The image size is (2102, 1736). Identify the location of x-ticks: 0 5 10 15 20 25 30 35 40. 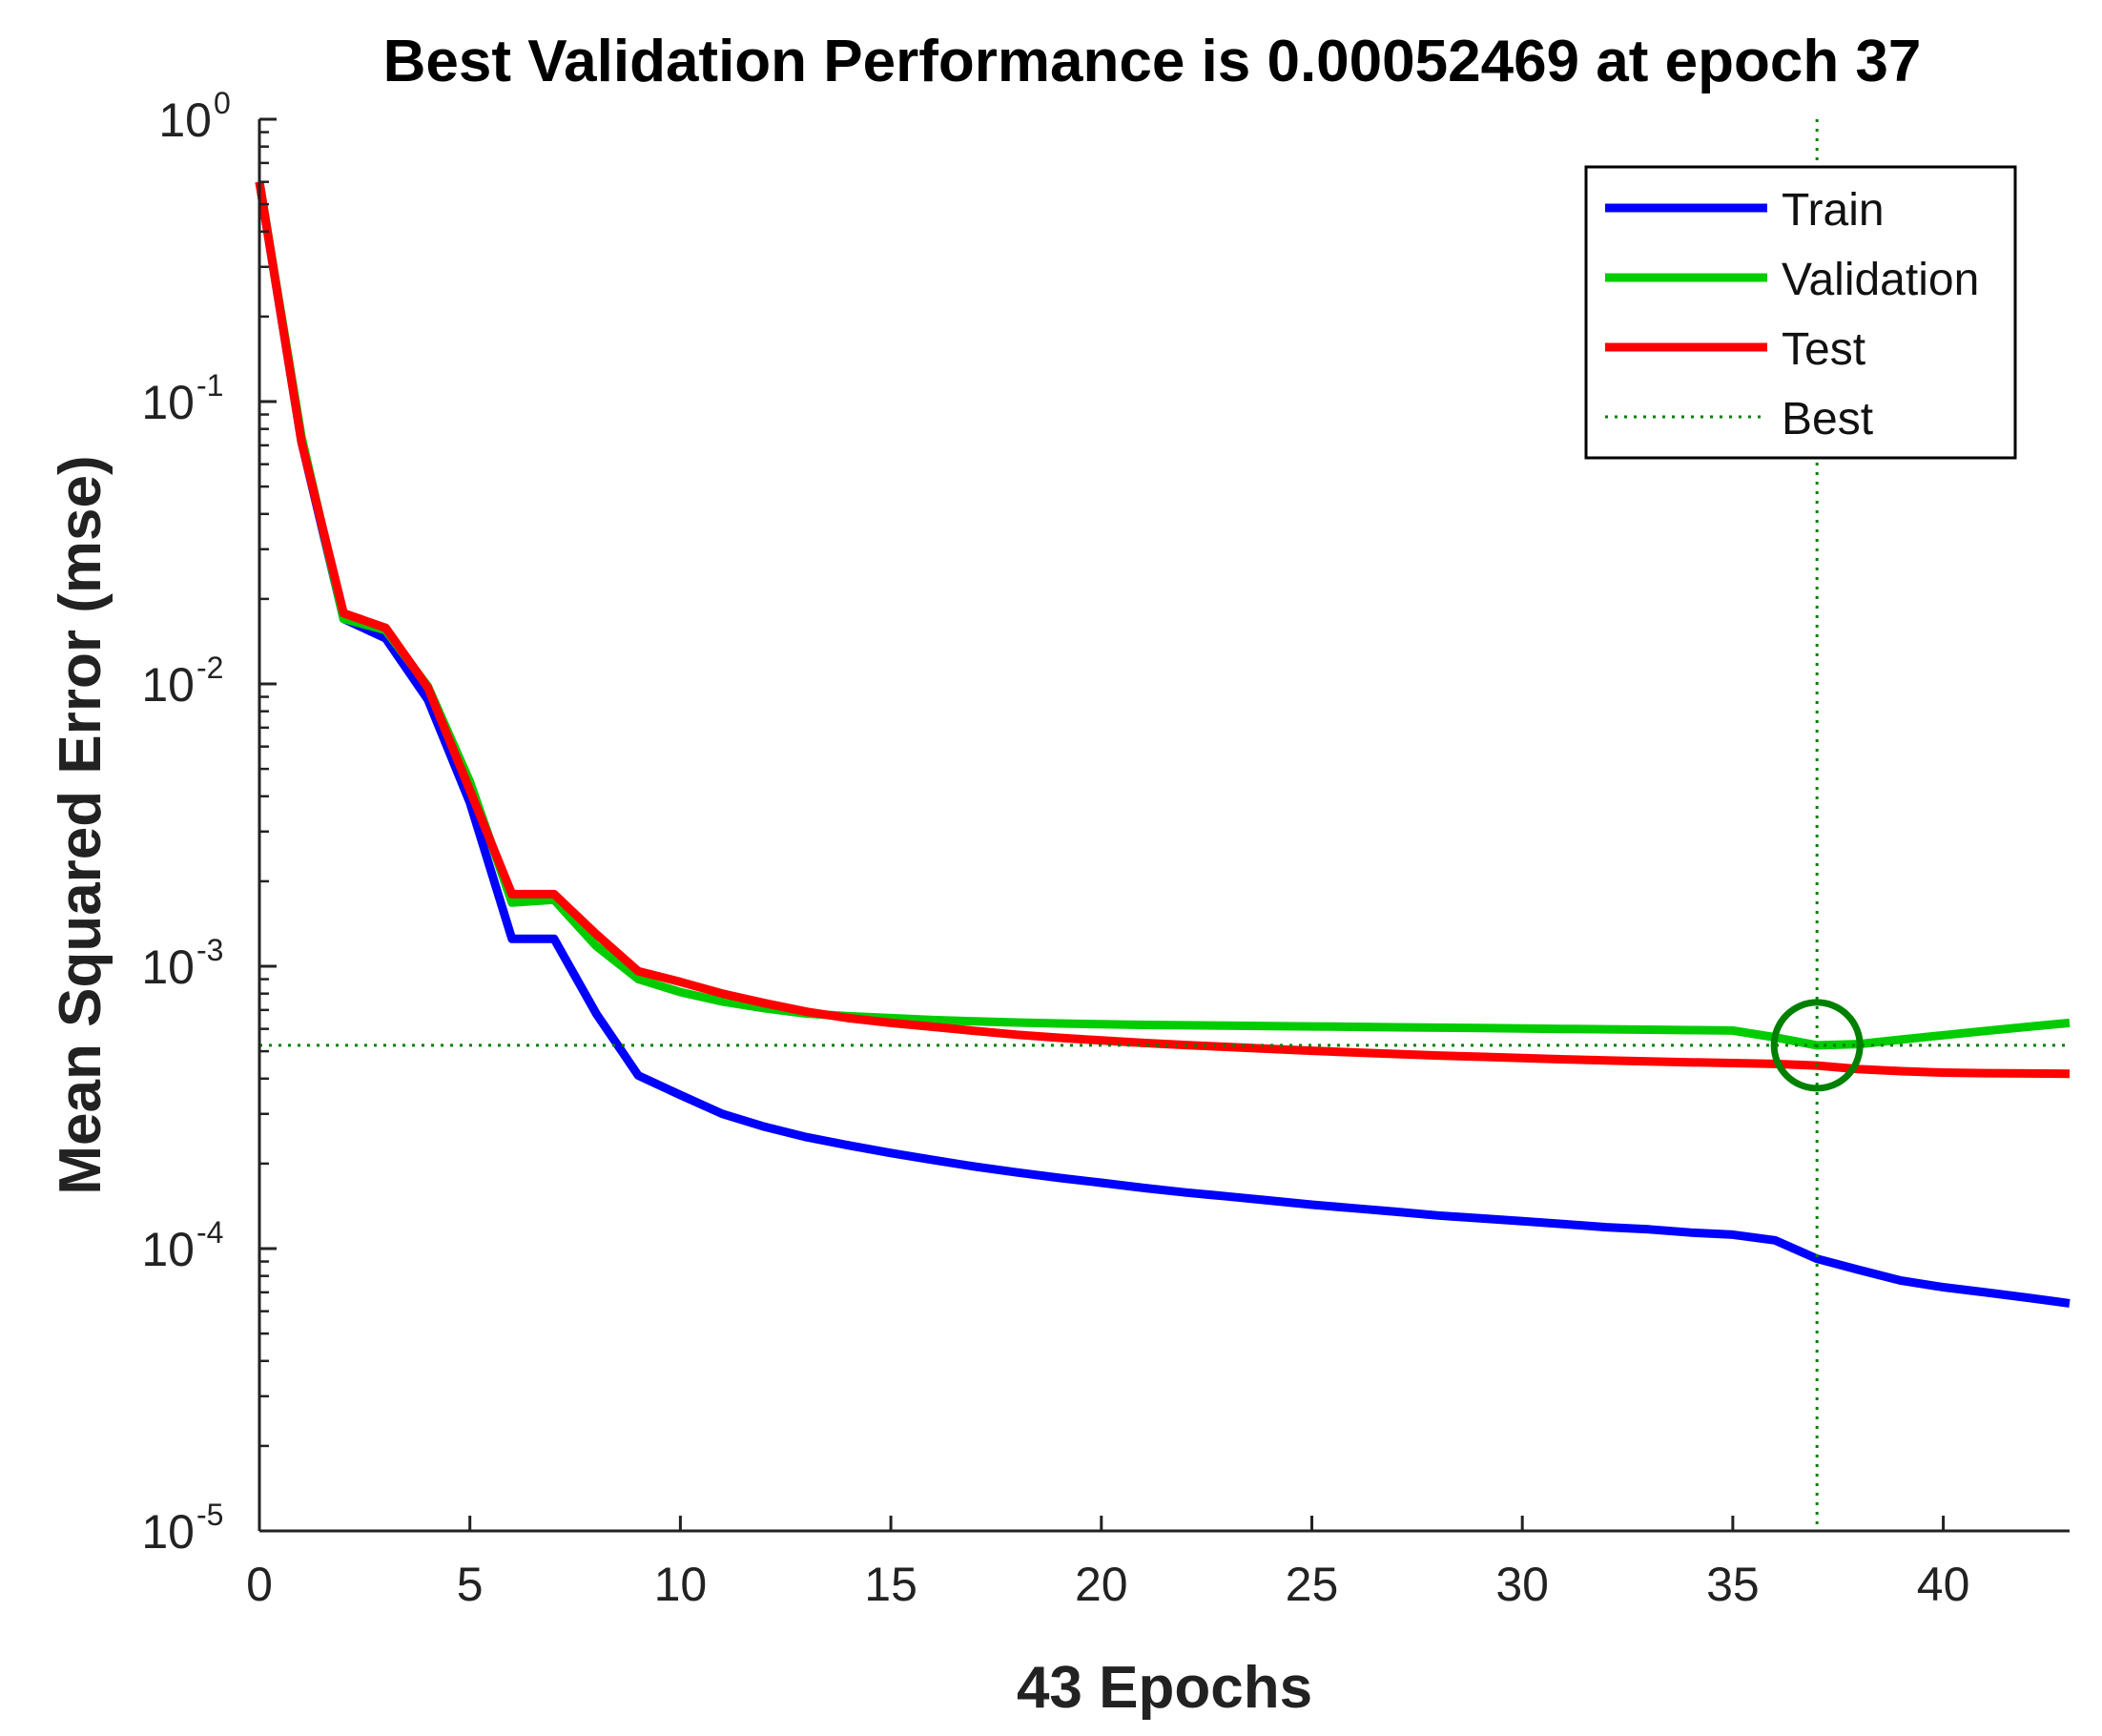
(1107, 1563).